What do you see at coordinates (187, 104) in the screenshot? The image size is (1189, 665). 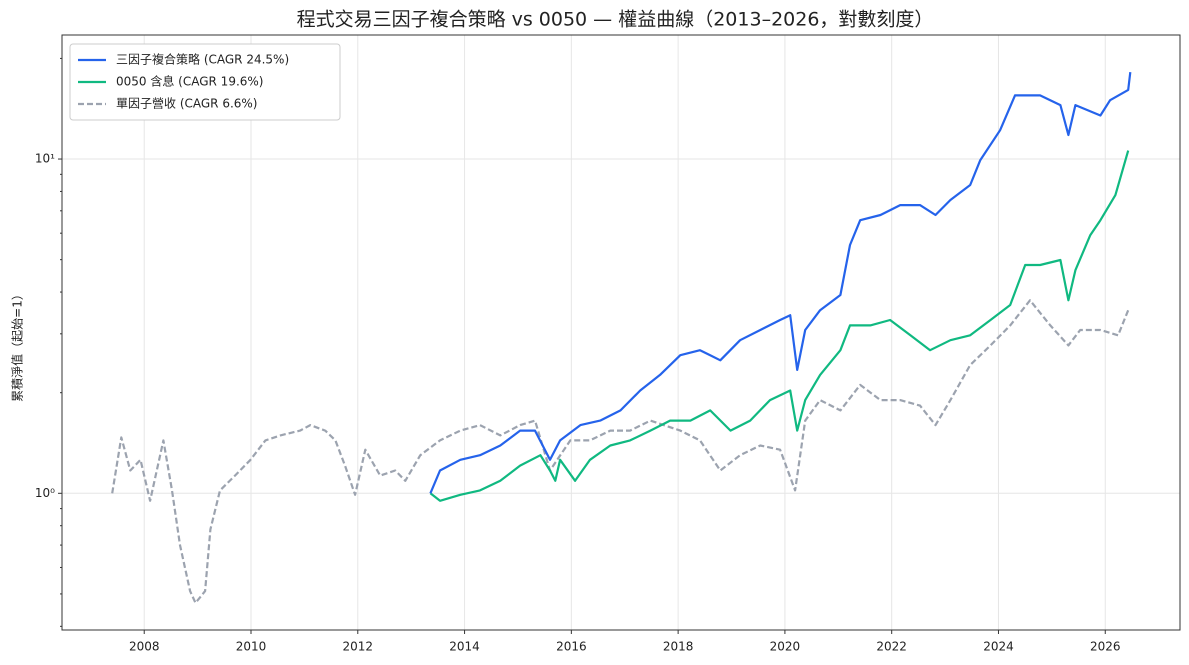 I see `legend-label: 單因子營收 (CAGR 6.6%)` at bounding box center [187, 104].